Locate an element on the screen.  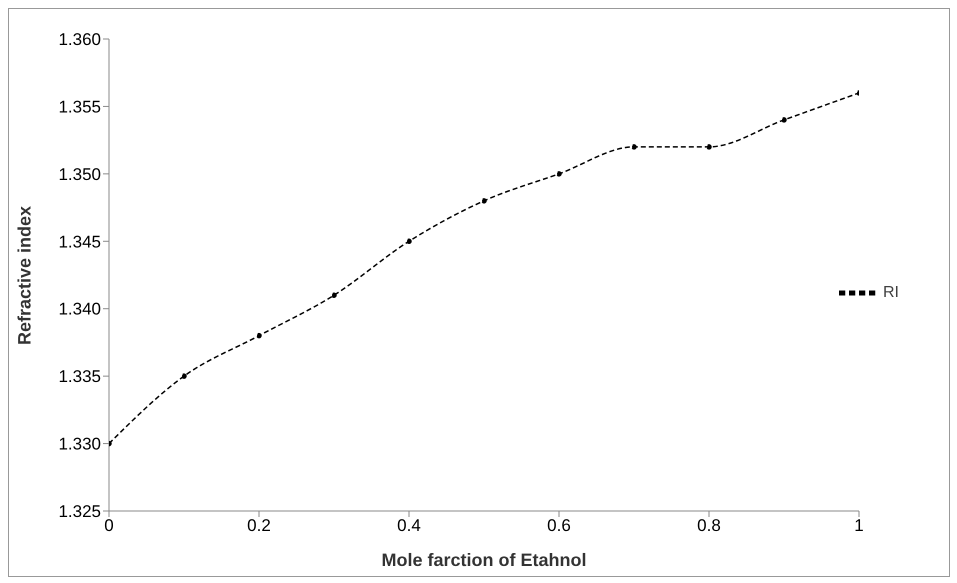
y-tick-label: 1.340 is located at coordinates (79, 309).